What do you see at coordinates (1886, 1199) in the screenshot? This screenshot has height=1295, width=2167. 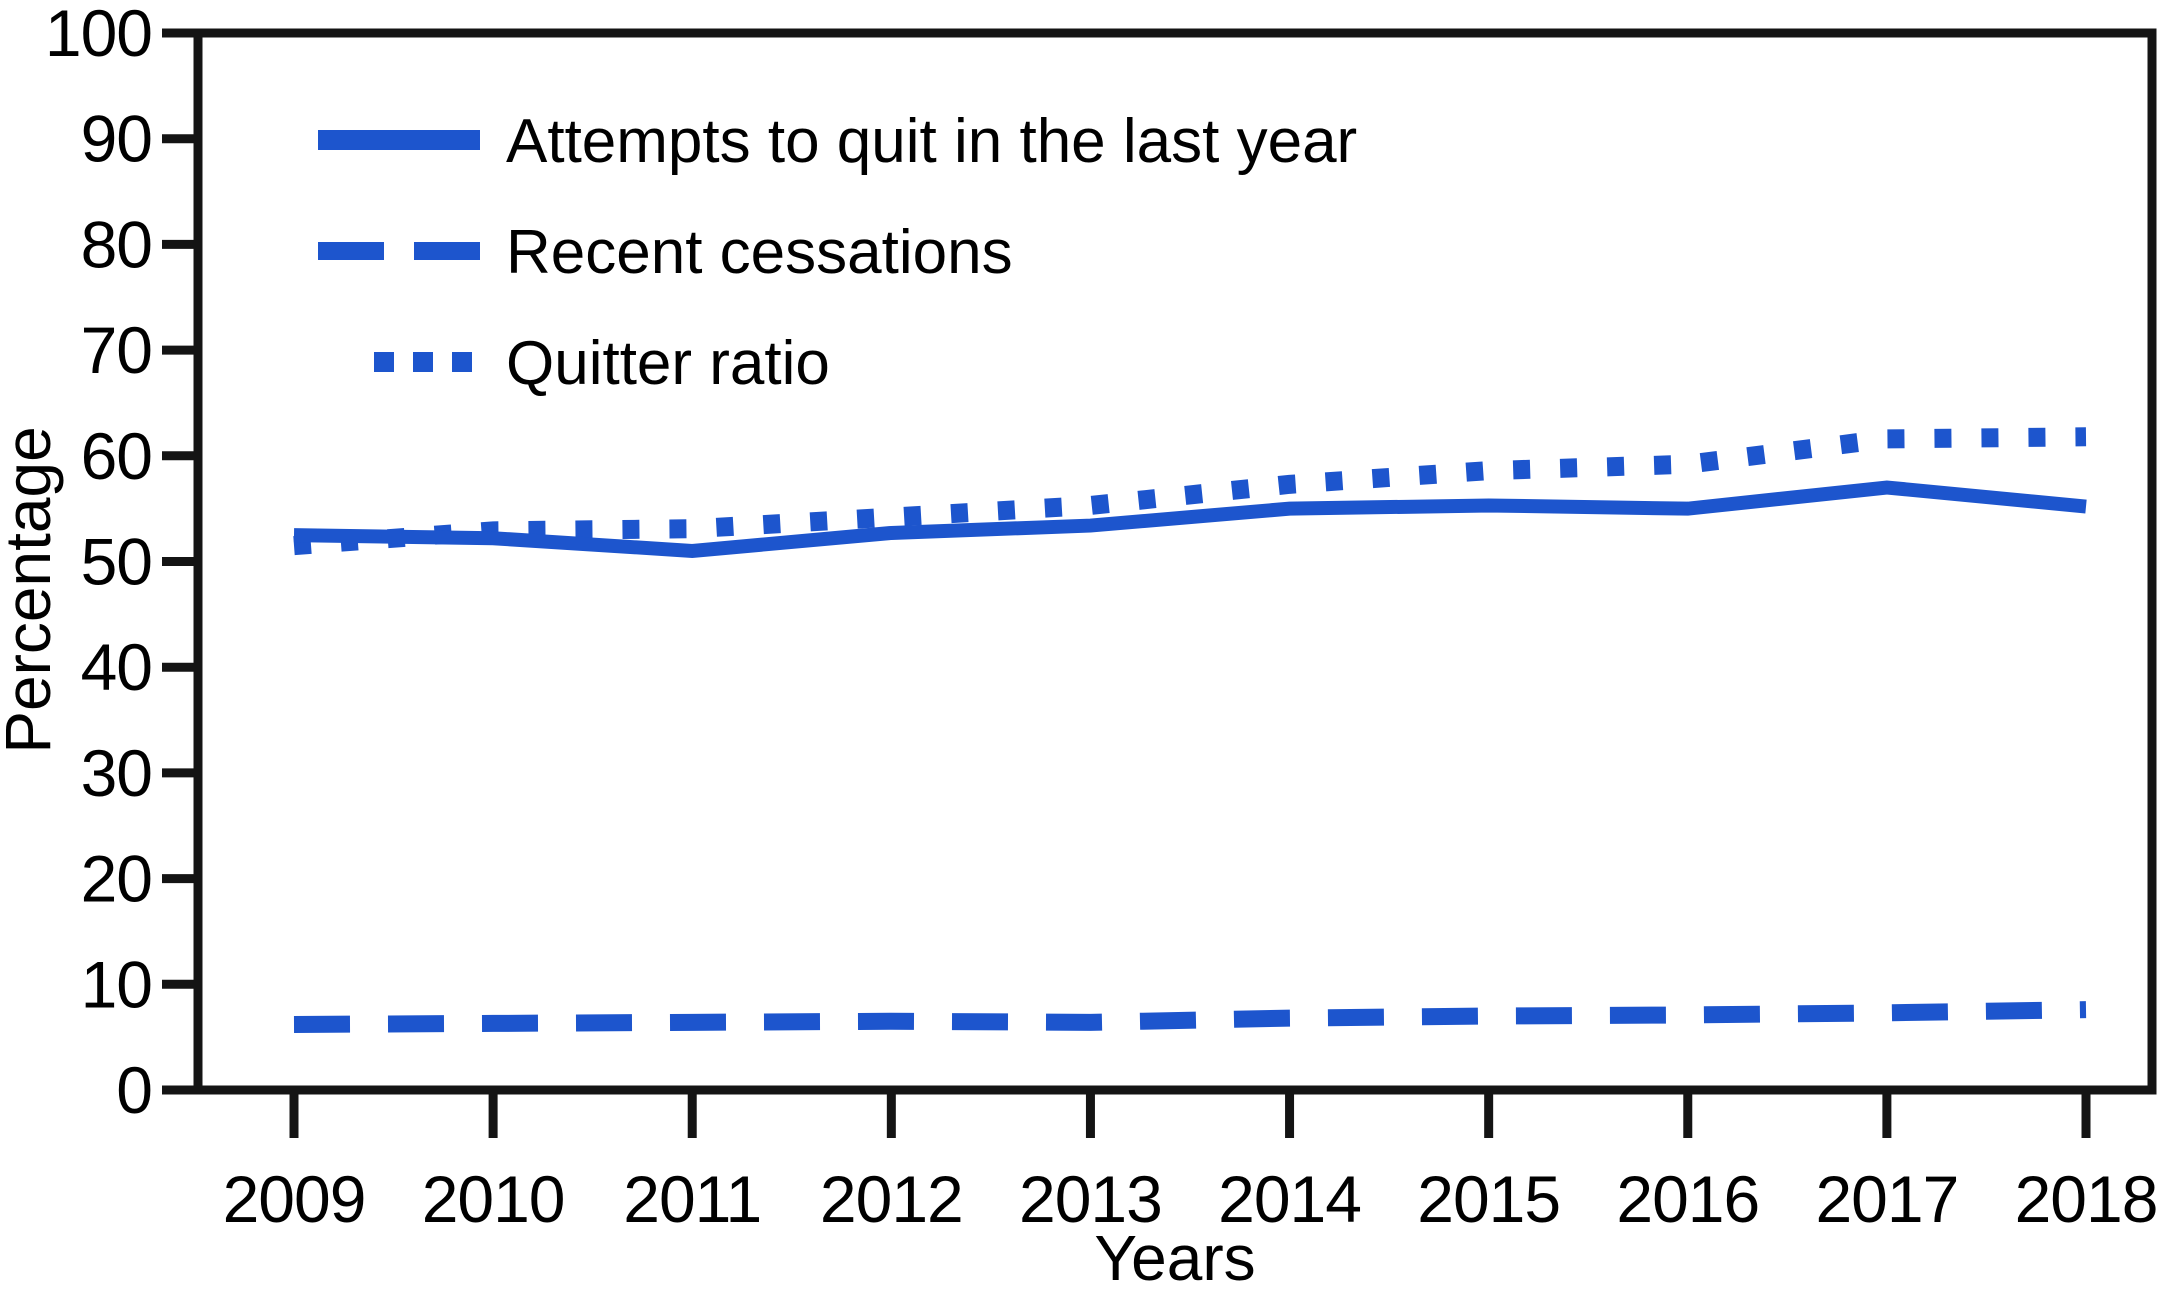 I see `x-axis-tick-label: 2017` at bounding box center [1886, 1199].